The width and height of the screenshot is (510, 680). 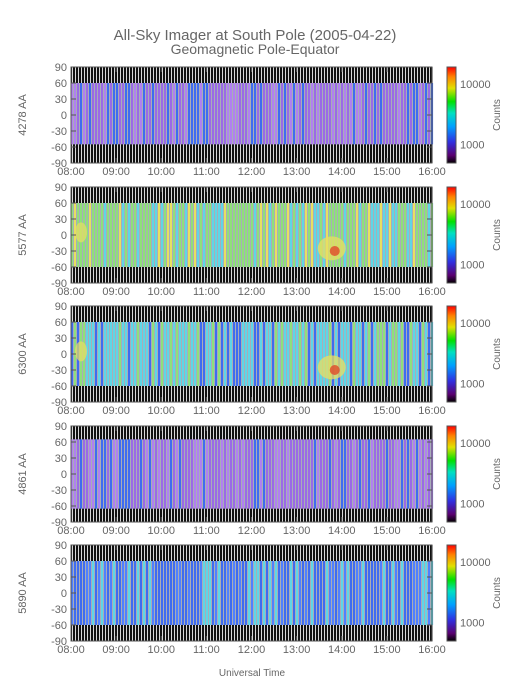 What do you see at coordinates (23, 354) in the screenshot?
I see `y-axis-label: 6300 AA` at bounding box center [23, 354].